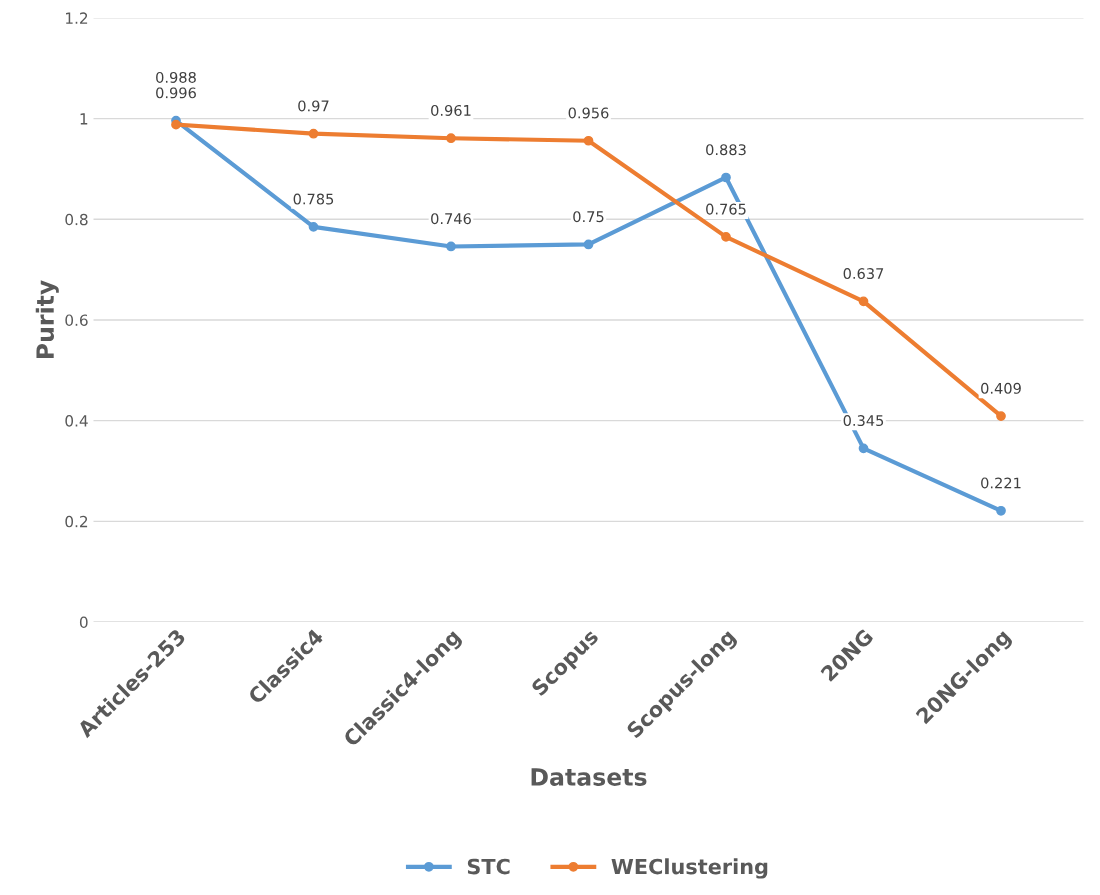  I want to click on legend-label: STC, so click(488, 866).